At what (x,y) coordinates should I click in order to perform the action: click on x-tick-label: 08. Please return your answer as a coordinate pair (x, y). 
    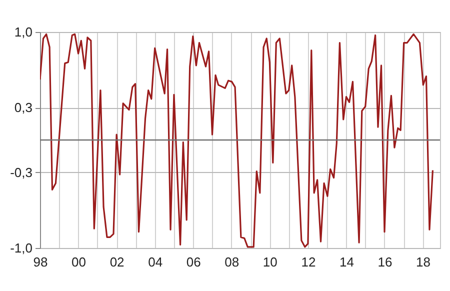
    Looking at the image, I should click on (232, 262).